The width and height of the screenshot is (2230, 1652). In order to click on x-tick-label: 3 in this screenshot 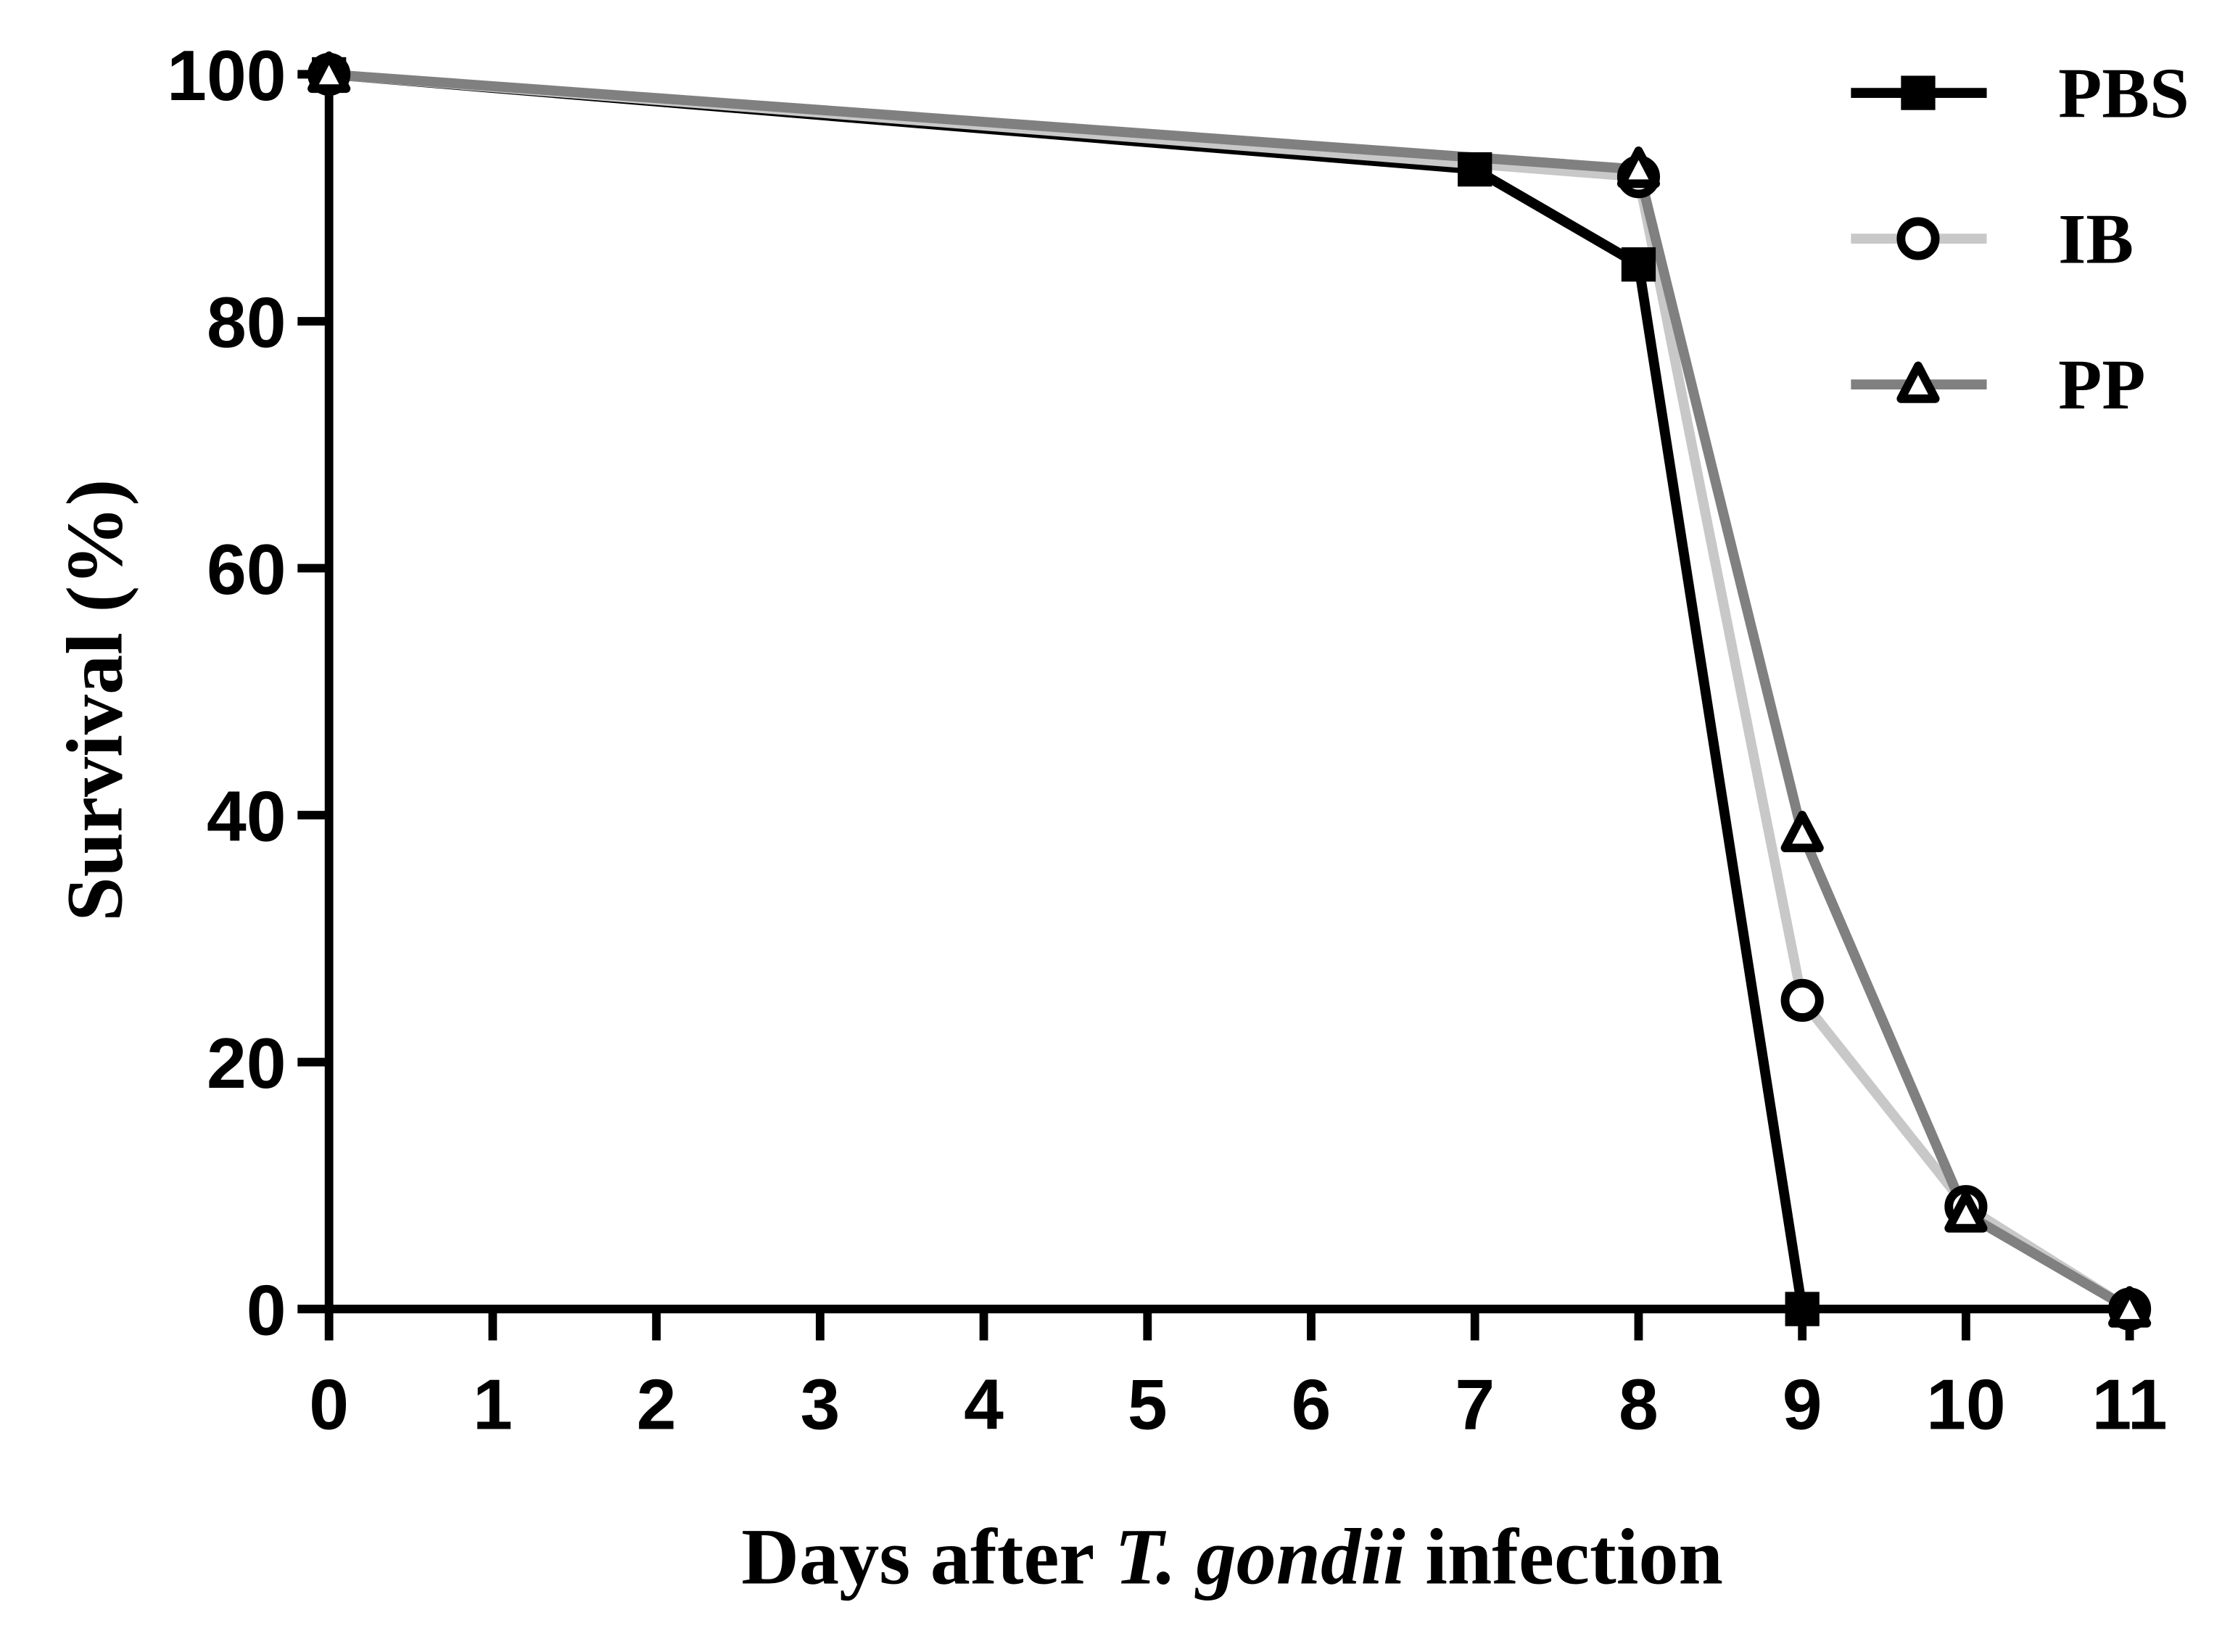, I will do `click(820, 1405)`.